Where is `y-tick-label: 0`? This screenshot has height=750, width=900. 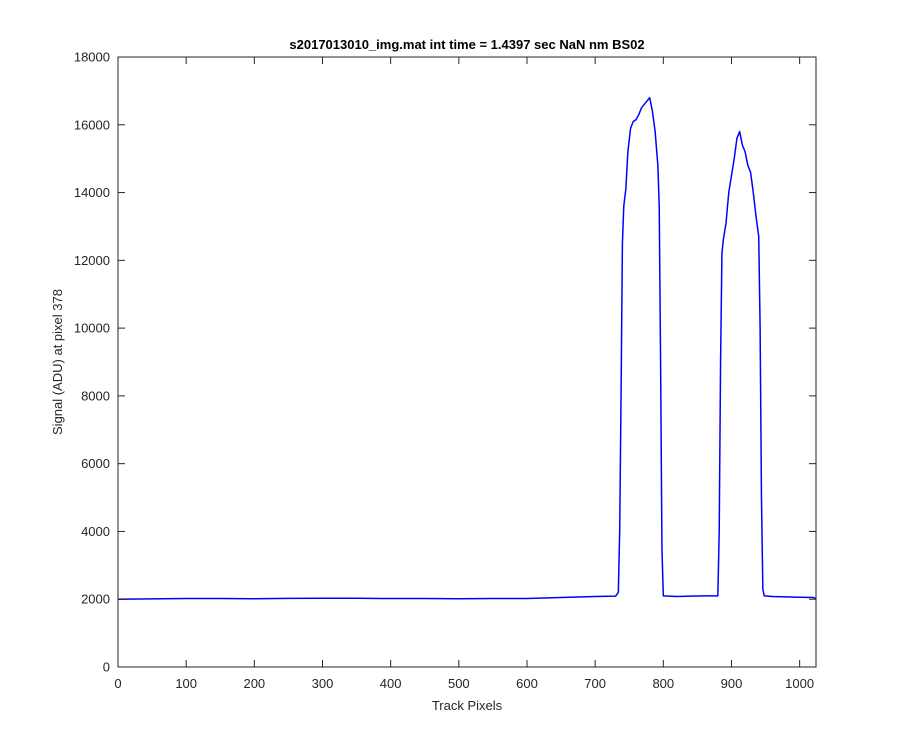 y-tick-label: 0 is located at coordinates (106, 667).